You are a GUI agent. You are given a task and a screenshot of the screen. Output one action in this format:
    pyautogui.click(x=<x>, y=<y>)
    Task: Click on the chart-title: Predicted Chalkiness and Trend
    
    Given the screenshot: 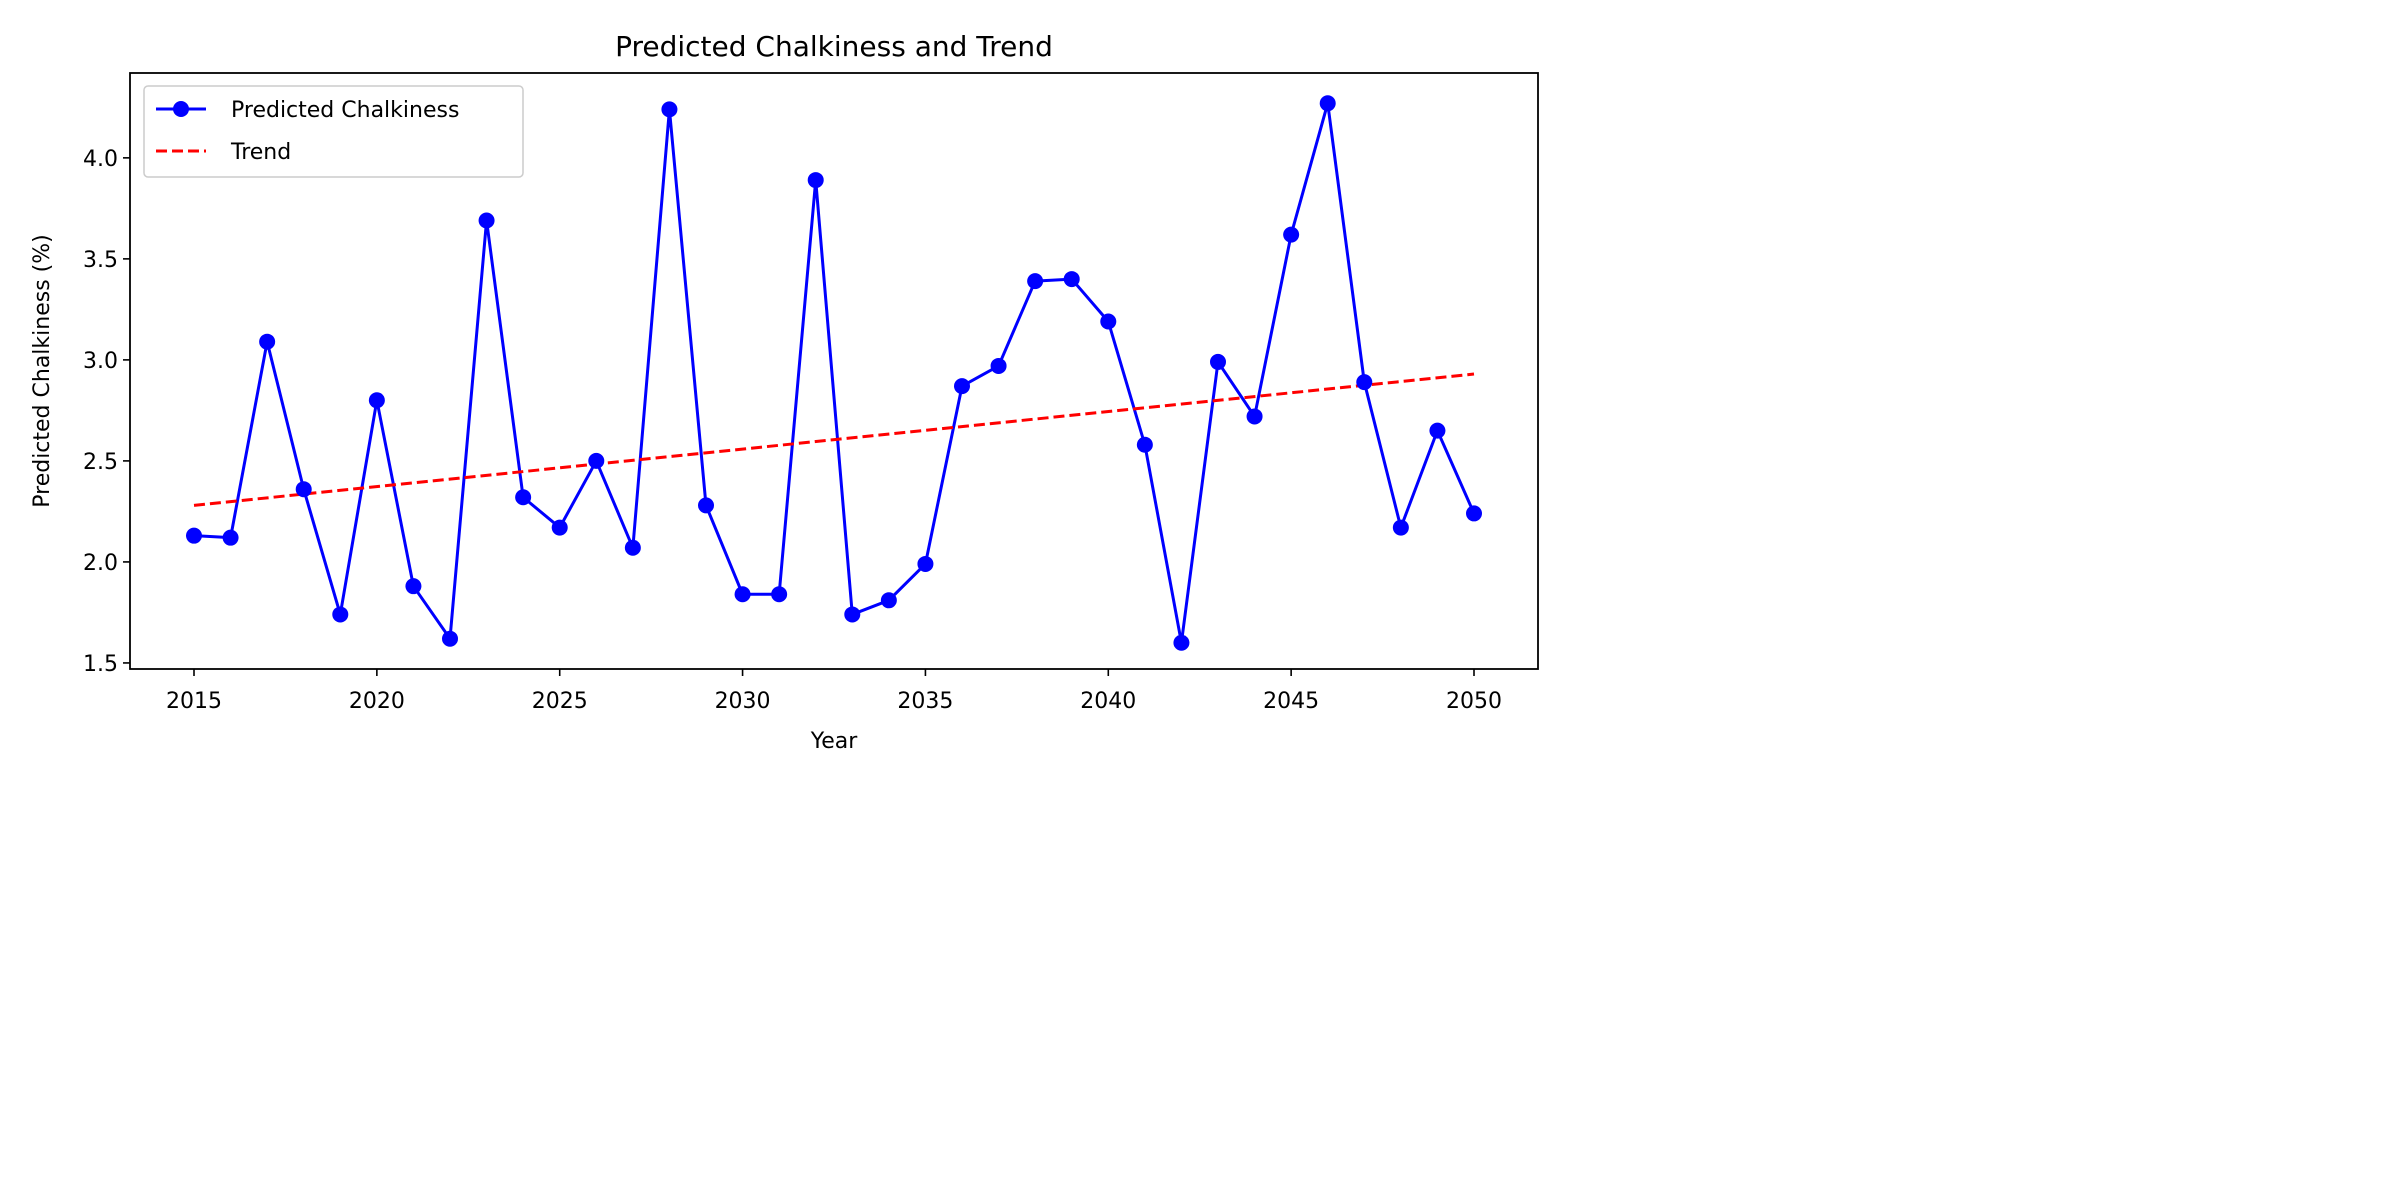 What is the action you would take?
    pyautogui.click(x=834, y=46)
    